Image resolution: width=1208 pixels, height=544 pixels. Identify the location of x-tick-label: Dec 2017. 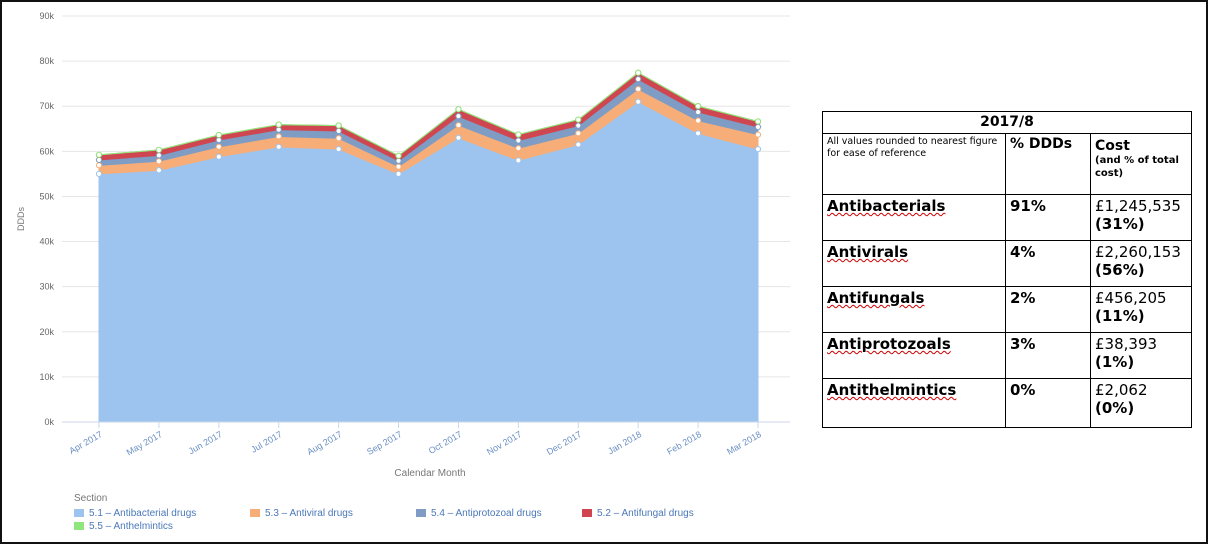
(564, 443).